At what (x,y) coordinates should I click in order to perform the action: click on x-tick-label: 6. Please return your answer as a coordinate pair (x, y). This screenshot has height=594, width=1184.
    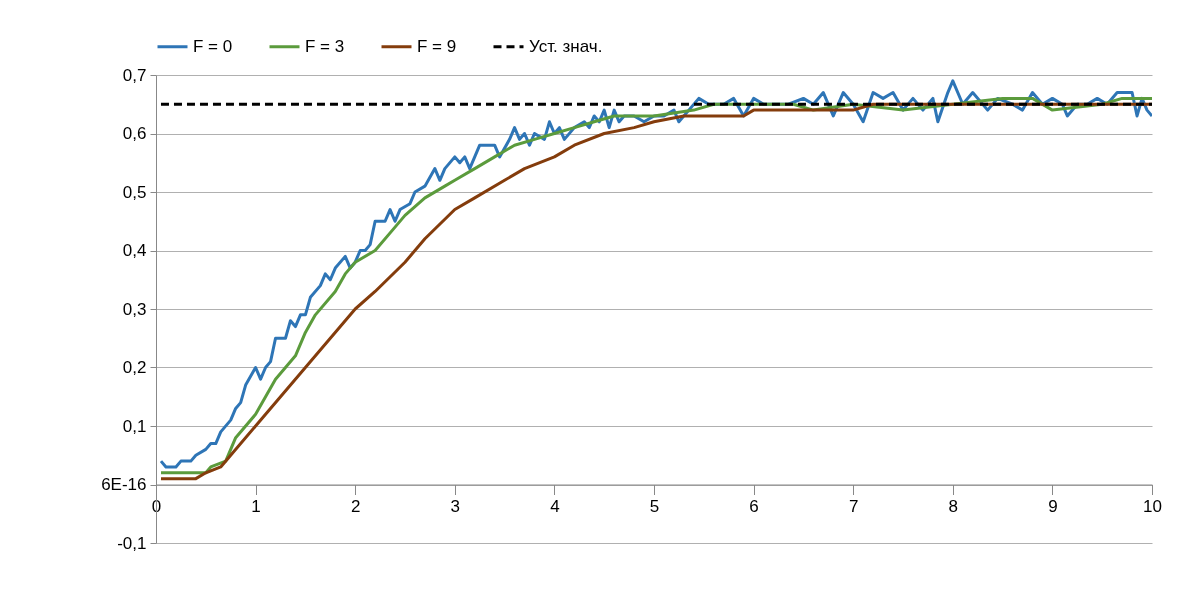
    Looking at the image, I should click on (754, 506).